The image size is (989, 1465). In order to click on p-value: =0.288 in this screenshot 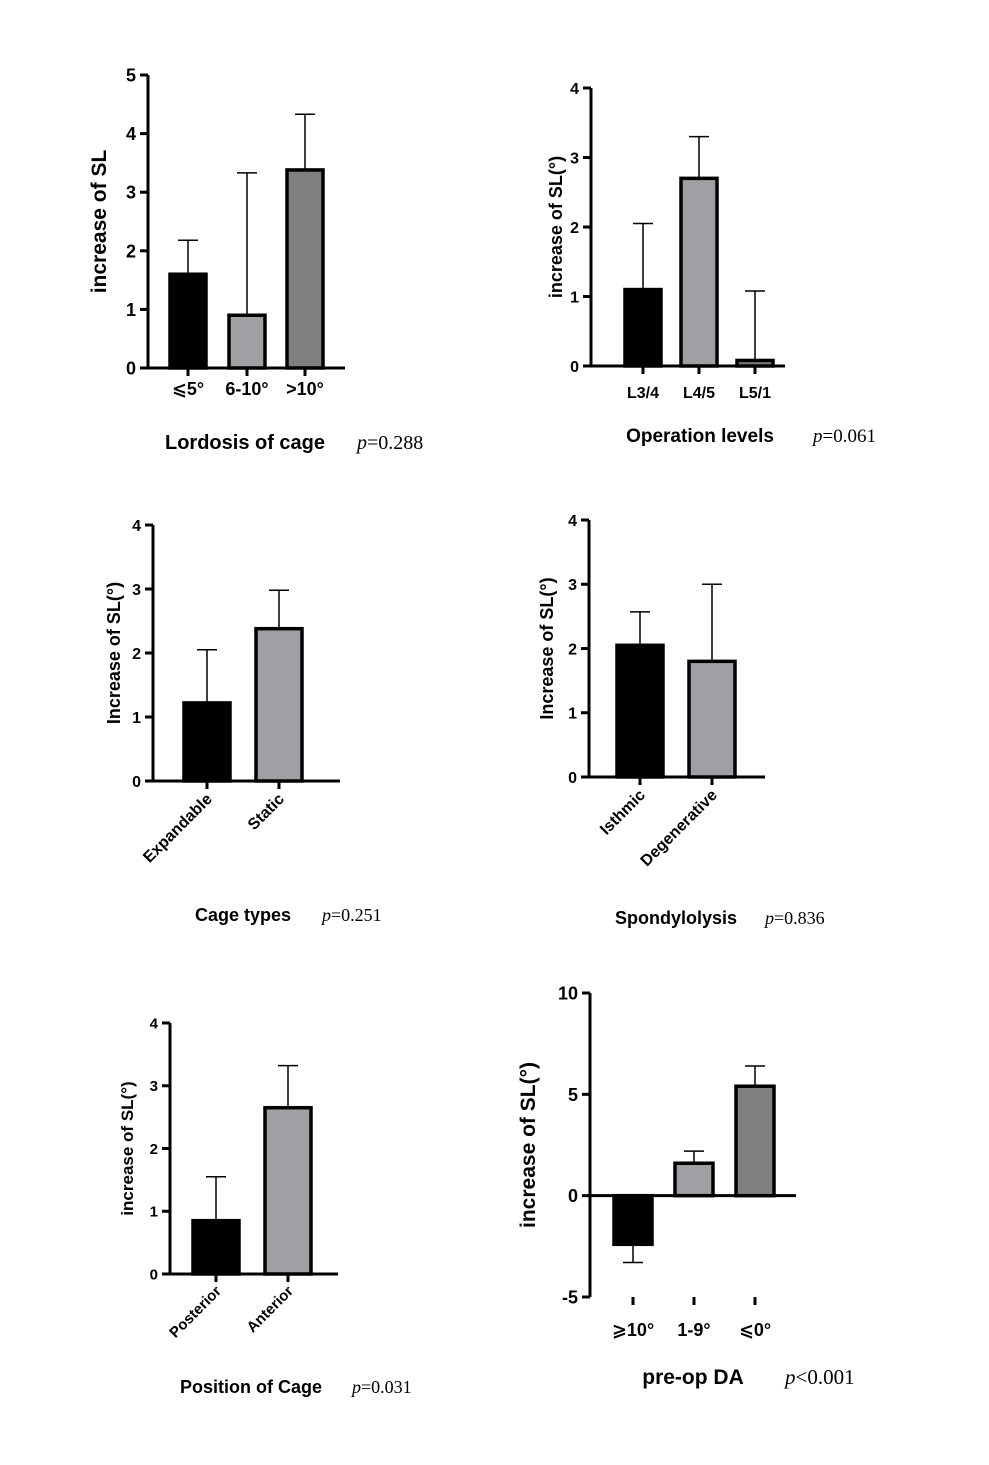, I will do `click(395, 443)`.